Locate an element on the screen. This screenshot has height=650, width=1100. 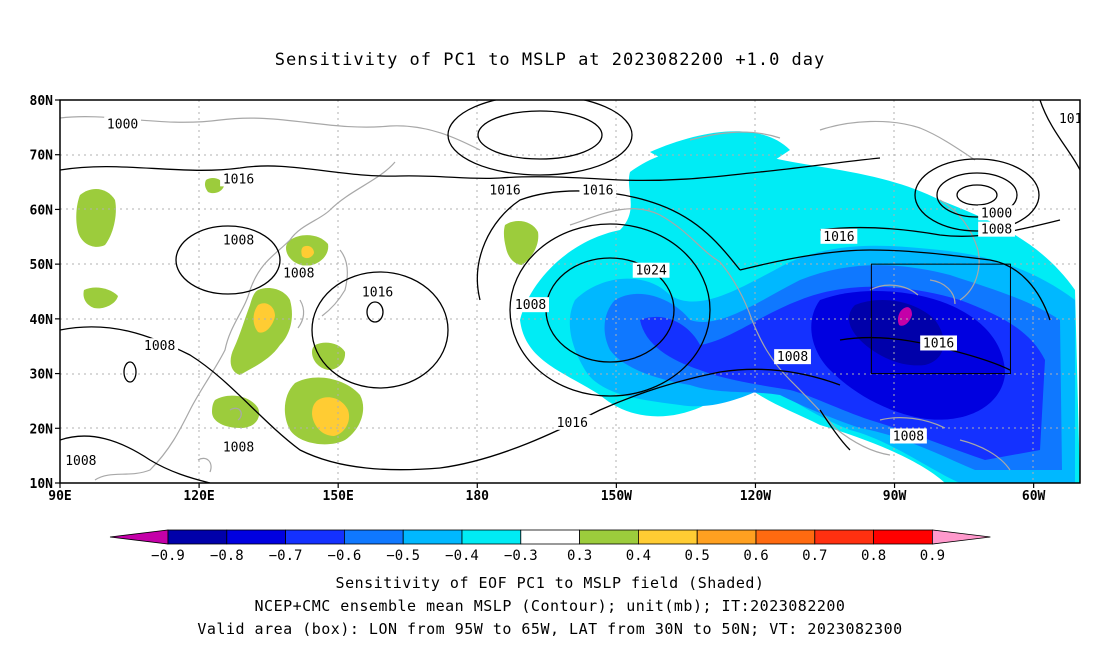
lat-tick-label: 50N is located at coordinates (42, 265).